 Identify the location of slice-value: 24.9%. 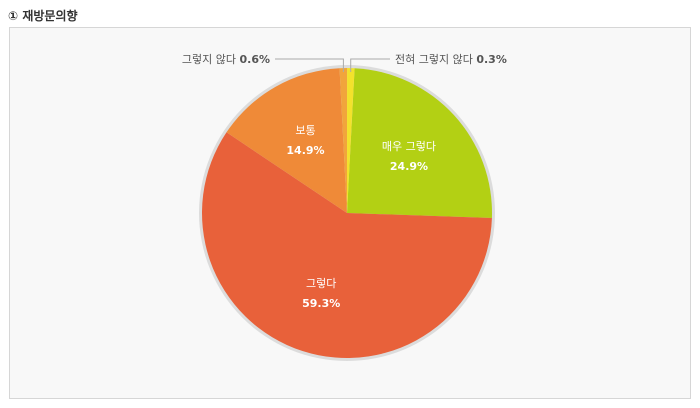
(409, 166).